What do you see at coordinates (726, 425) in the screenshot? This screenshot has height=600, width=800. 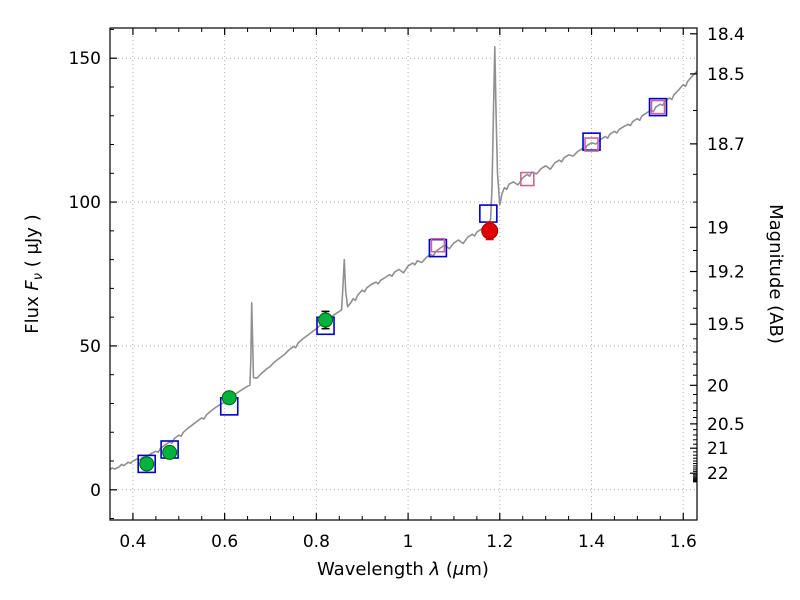 I see `y-tick-label-mag: 20.5` at bounding box center [726, 425].